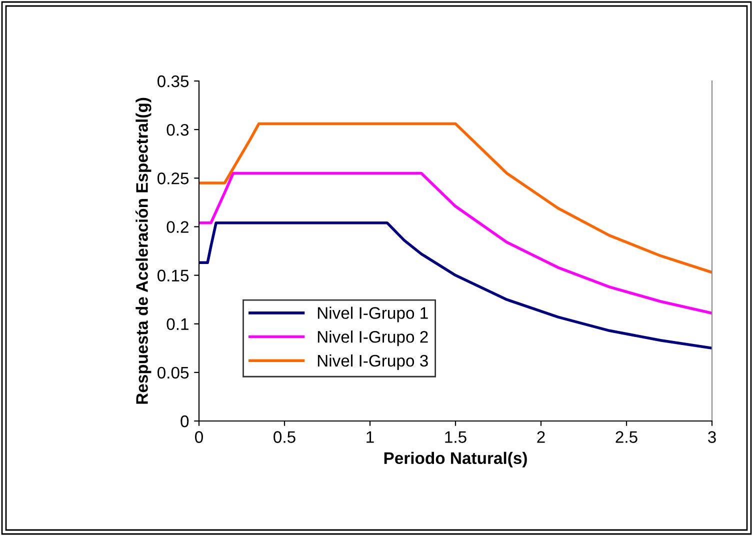 The height and width of the screenshot is (536, 753). What do you see at coordinates (373, 314) in the screenshot?
I see `legend-label: Nivel I-Grupo 1` at bounding box center [373, 314].